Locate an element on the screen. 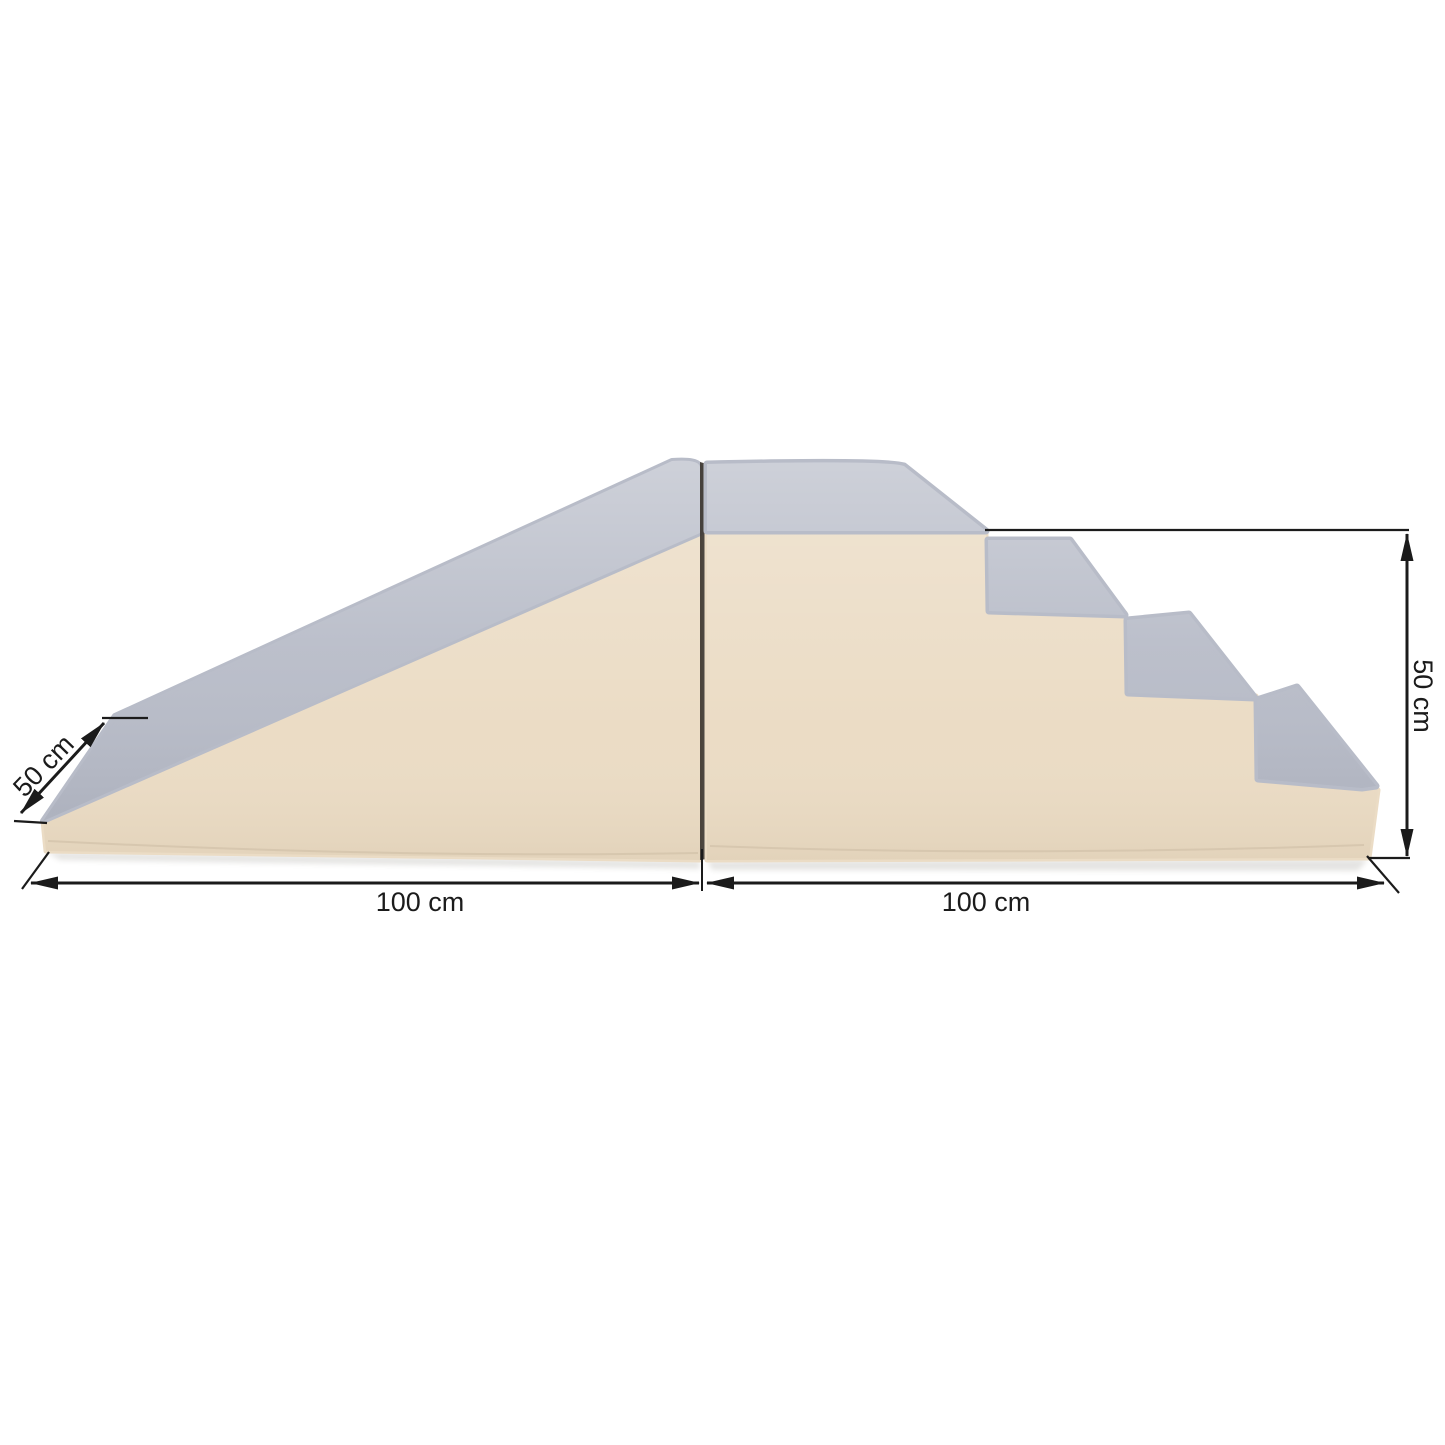 The width and height of the screenshot is (1445, 1445). ramp-bottom-seam is located at coordinates (373, 848).